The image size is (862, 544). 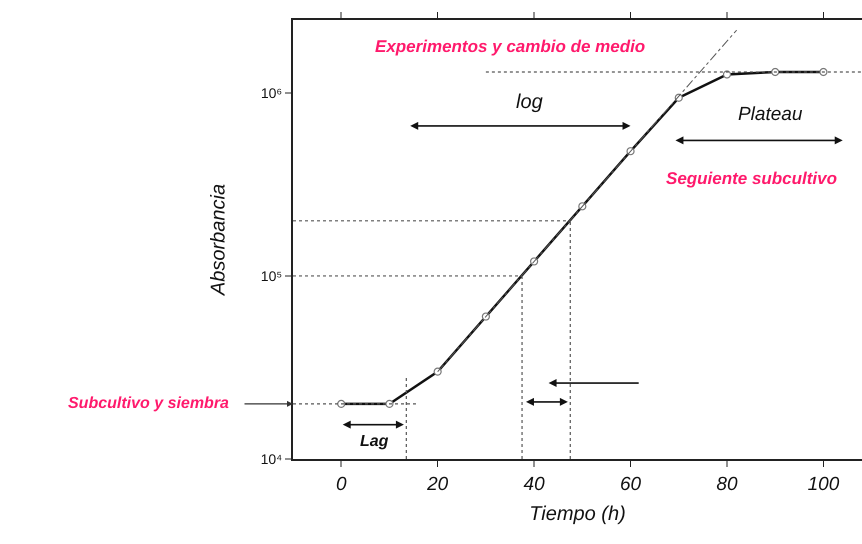 What do you see at coordinates (374, 441) in the screenshot?
I see `annotation: Lag` at bounding box center [374, 441].